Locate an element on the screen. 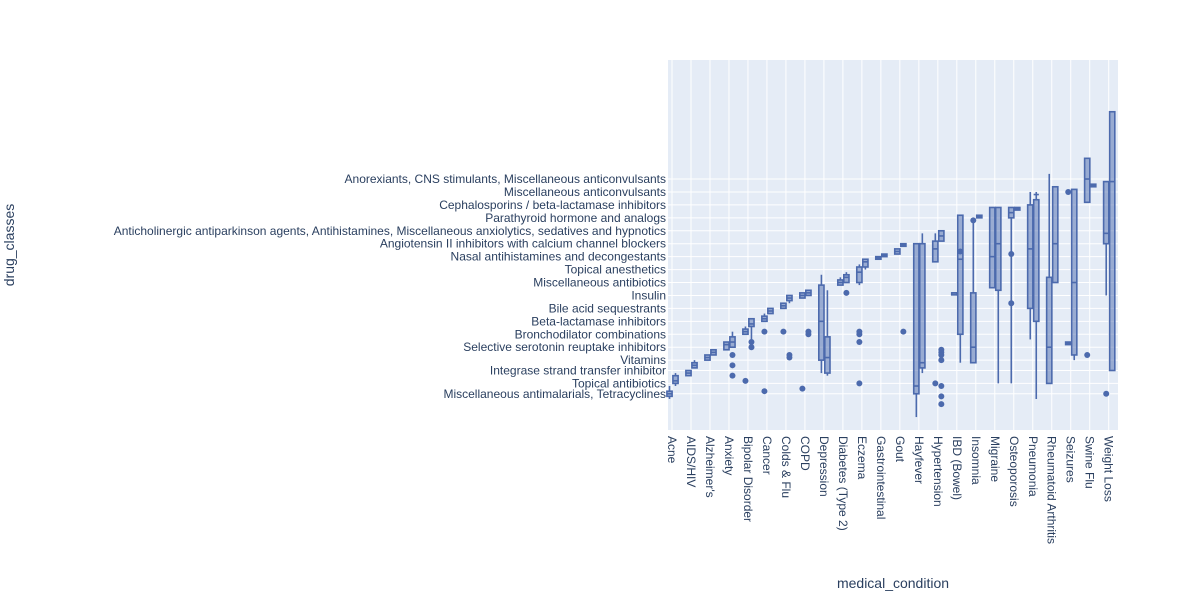 This screenshot has width=1200, height=605. y-tick-label: Insulin is located at coordinates (648, 295).